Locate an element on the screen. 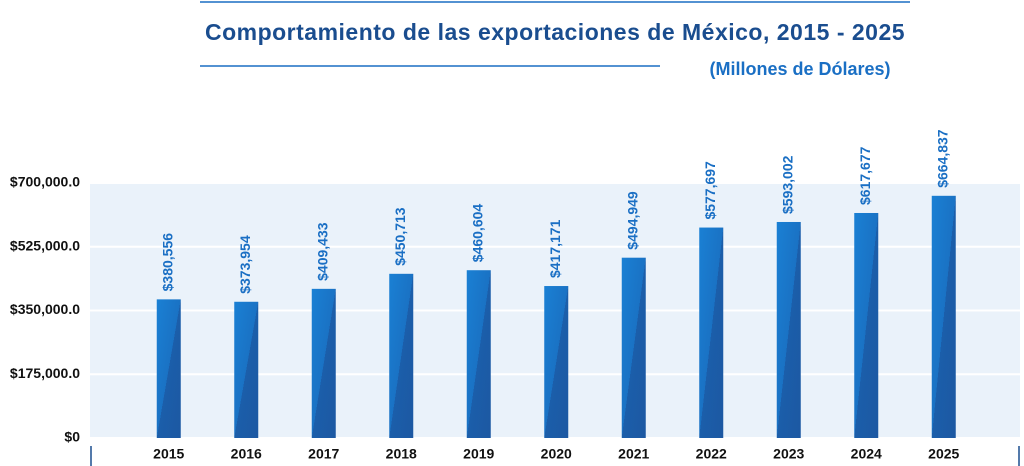 Image resolution: width=1024 pixels, height=466 pixels. value-label: $417,171 is located at coordinates (555, 248).